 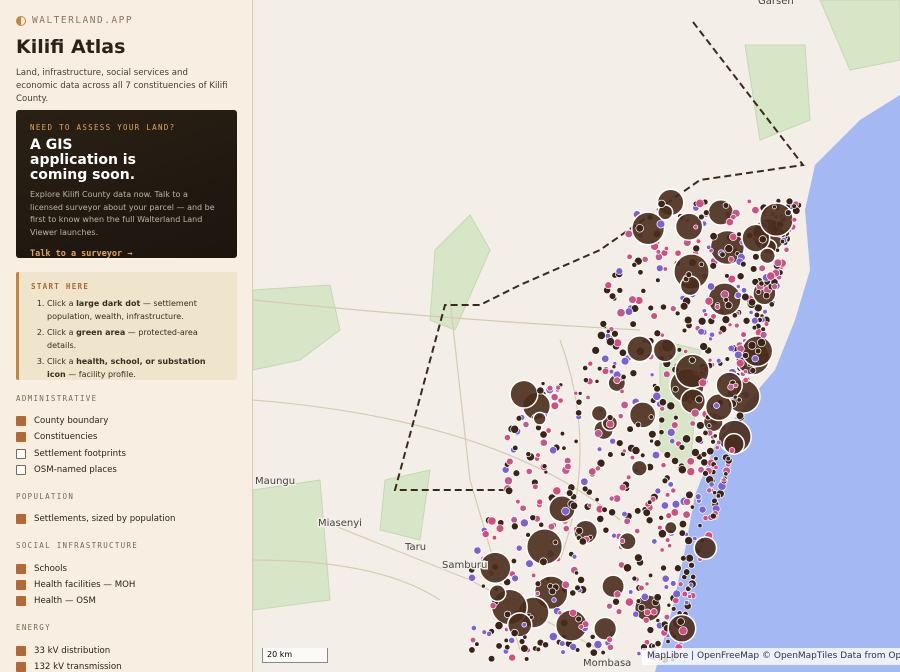 What do you see at coordinates (65, 601) in the screenshot?
I see `layer-label: Health — OSM` at bounding box center [65, 601].